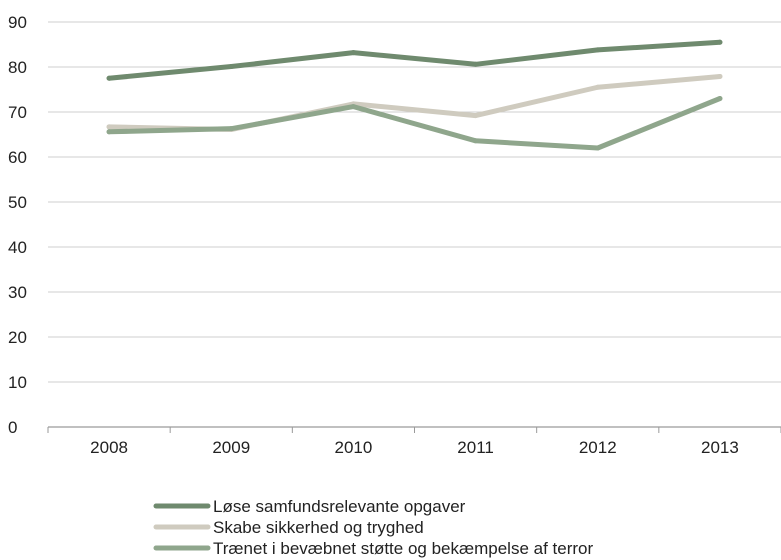  I want to click on data-point-1-2013, so click(720, 76).